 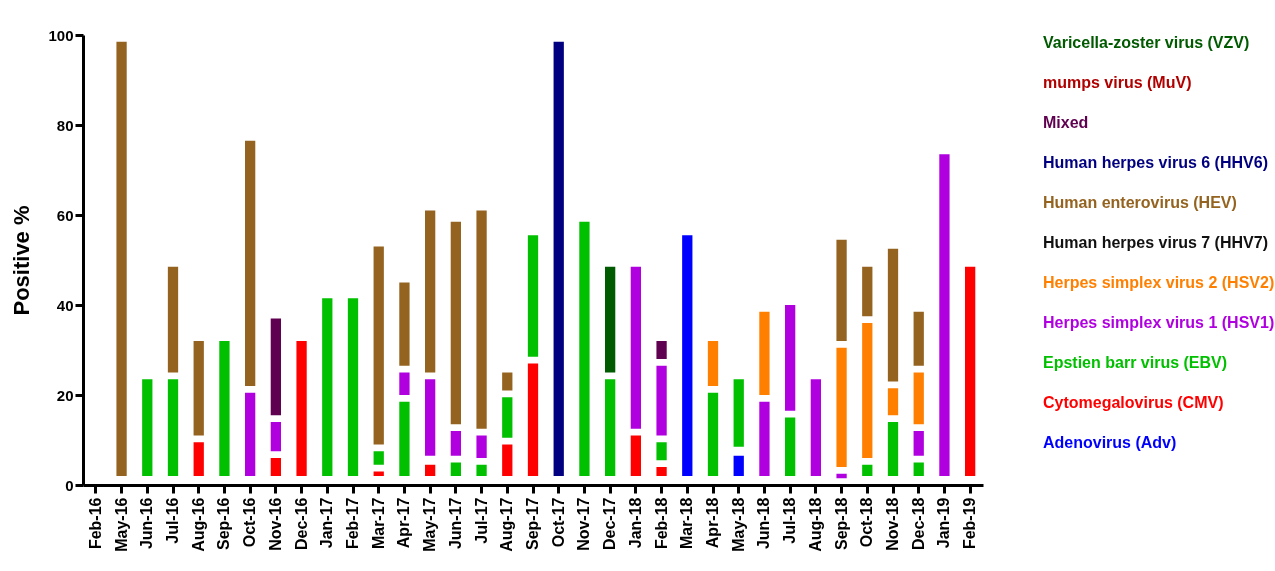 I want to click on x-tick-label: Oct-18, so click(x=867, y=522).